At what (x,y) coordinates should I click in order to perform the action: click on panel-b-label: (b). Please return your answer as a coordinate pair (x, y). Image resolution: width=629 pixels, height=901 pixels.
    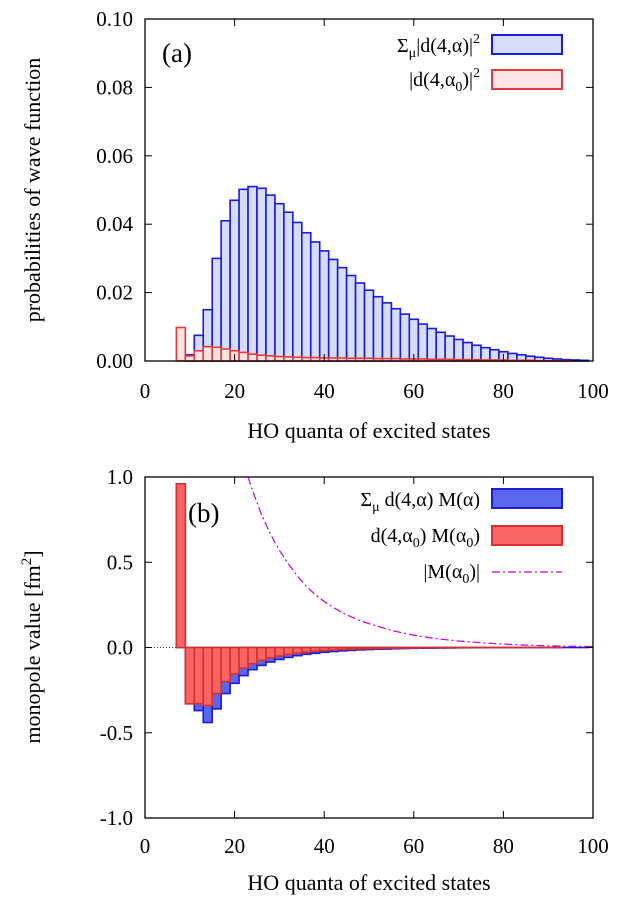
    Looking at the image, I should click on (203, 513).